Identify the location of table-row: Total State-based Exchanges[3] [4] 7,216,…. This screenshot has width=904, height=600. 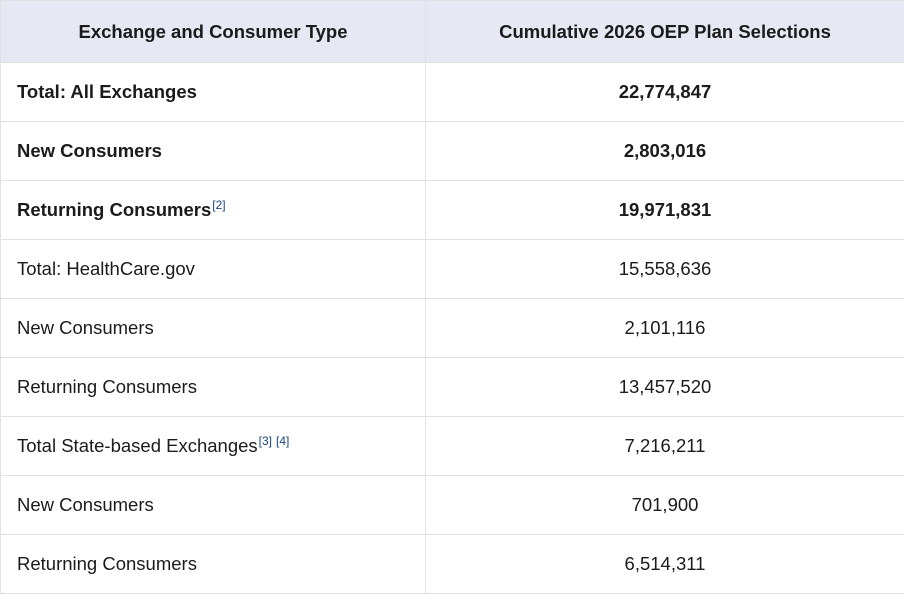
(452, 446).